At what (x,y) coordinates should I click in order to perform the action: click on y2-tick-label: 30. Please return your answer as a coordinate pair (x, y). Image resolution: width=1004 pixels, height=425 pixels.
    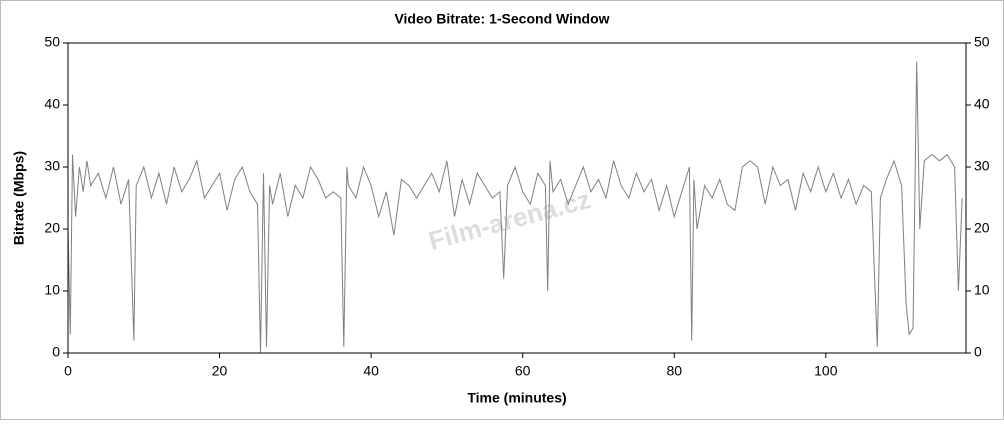
    Looking at the image, I should click on (982, 166).